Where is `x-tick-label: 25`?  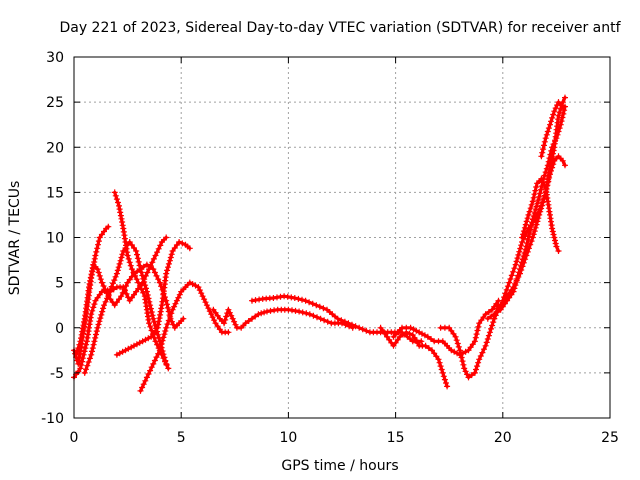
x-tick-label: 25 is located at coordinates (610, 438).